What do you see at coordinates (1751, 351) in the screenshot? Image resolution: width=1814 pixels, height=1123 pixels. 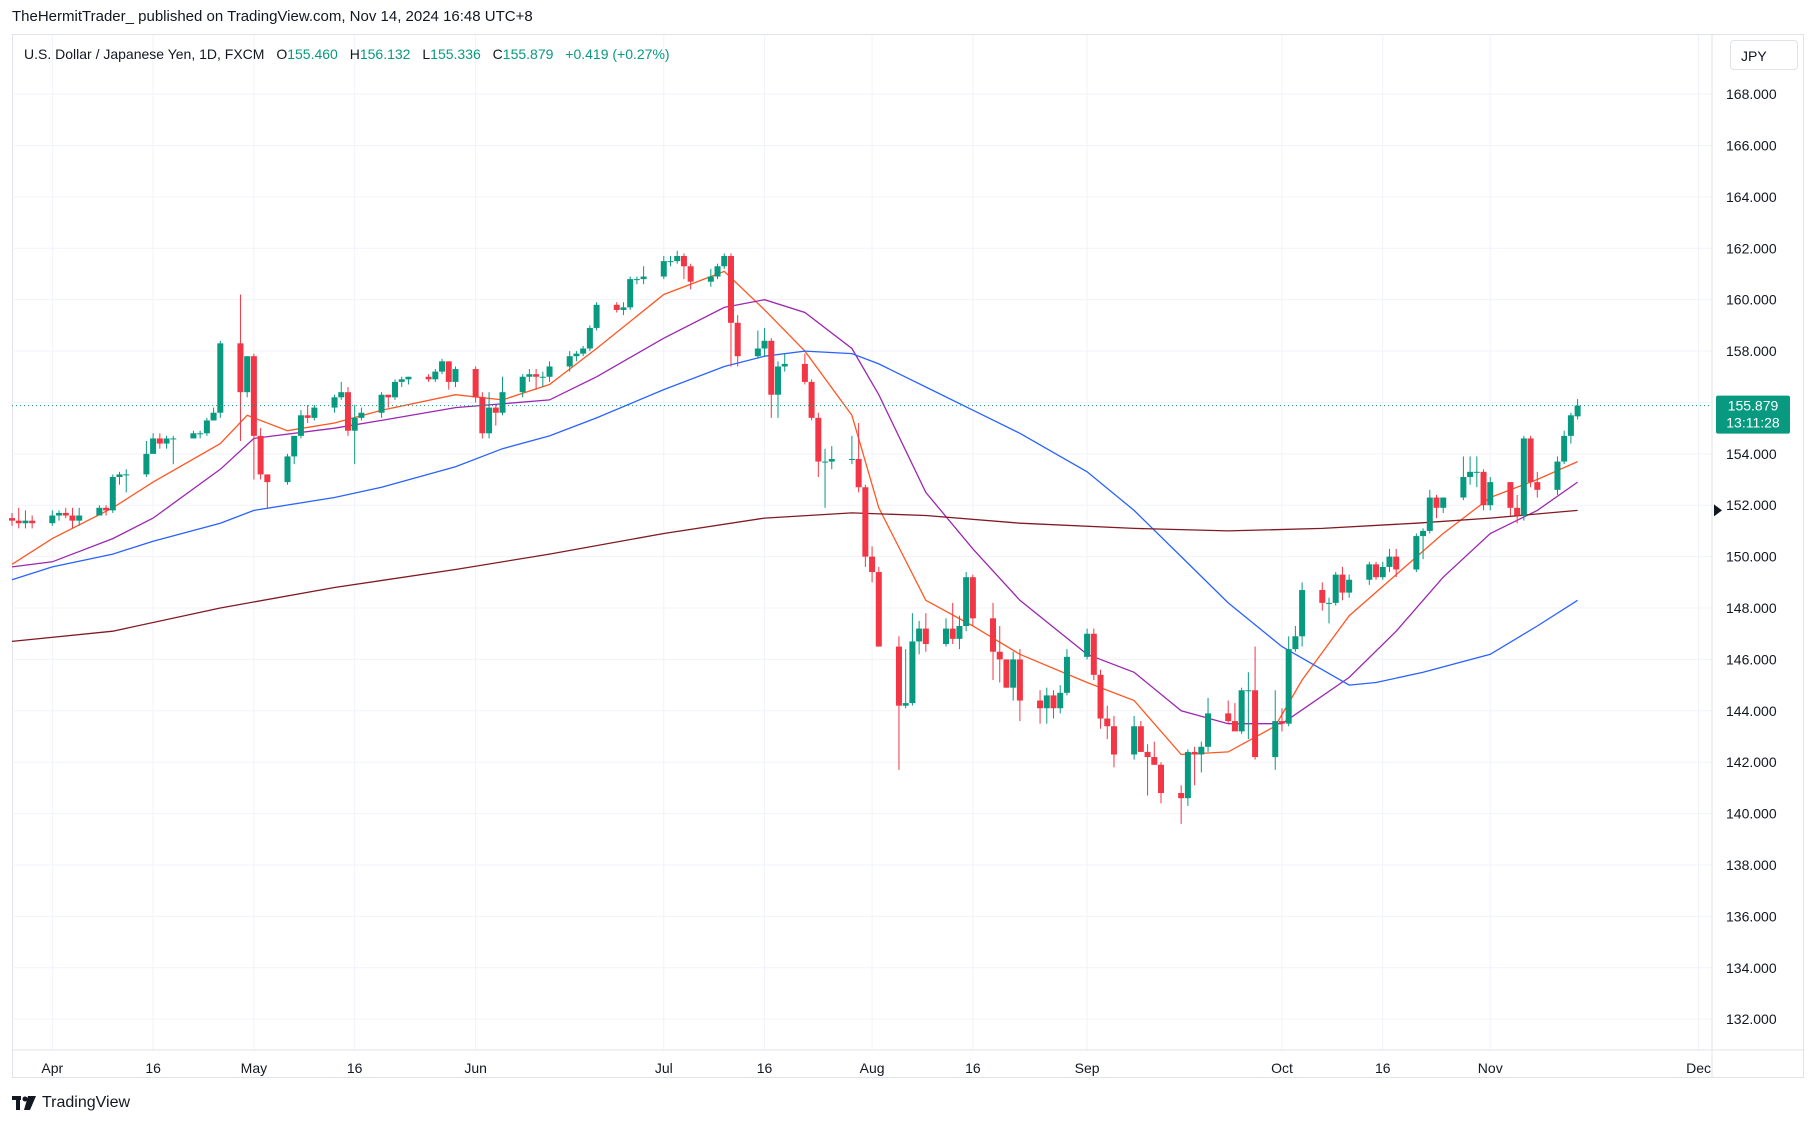 I see `y-tick-label: 158.000` at bounding box center [1751, 351].